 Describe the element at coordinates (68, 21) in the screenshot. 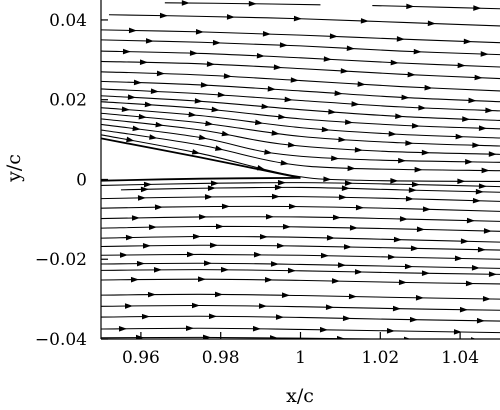

I see `y-tick-label: 0.04` at that location.